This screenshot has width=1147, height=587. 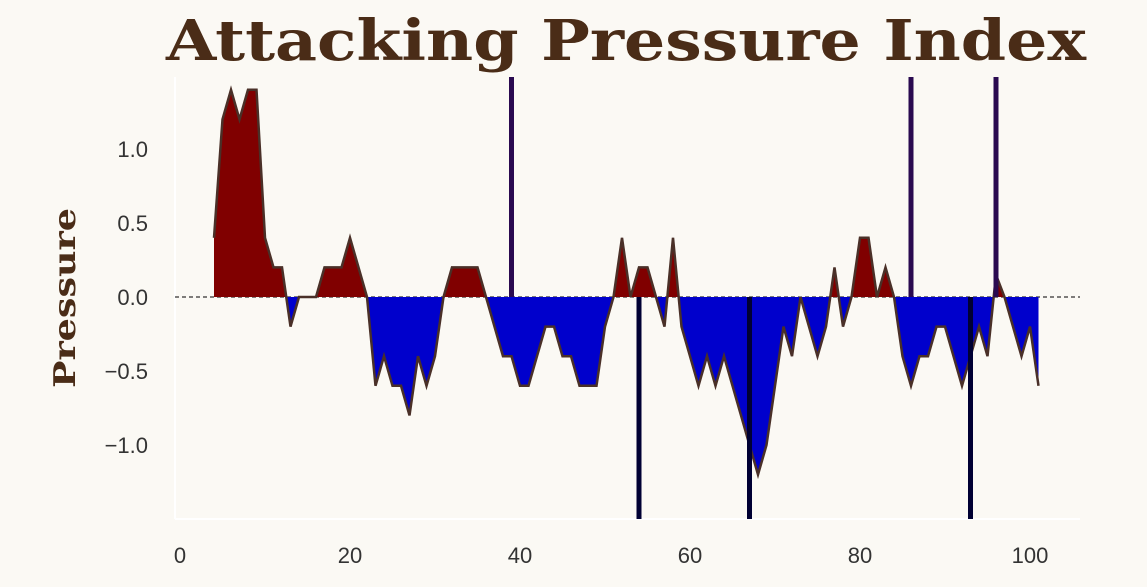 What do you see at coordinates (65, 298) in the screenshot?
I see `y-axis-label: Pressure` at bounding box center [65, 298].